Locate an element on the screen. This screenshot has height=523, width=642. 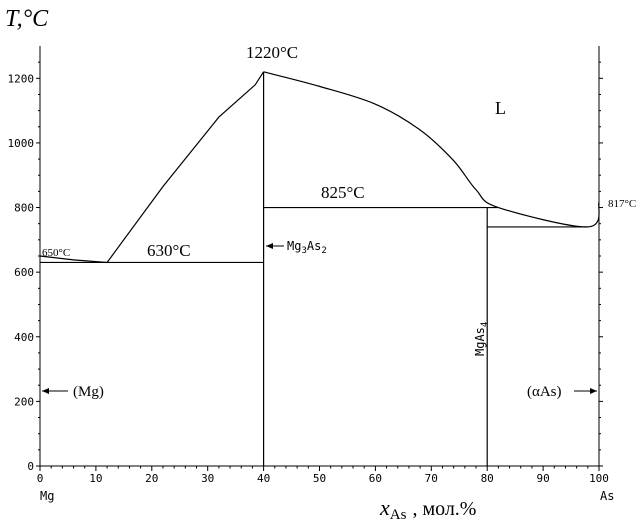
x-tick-label: 10 is located at coordinates (95, 478).